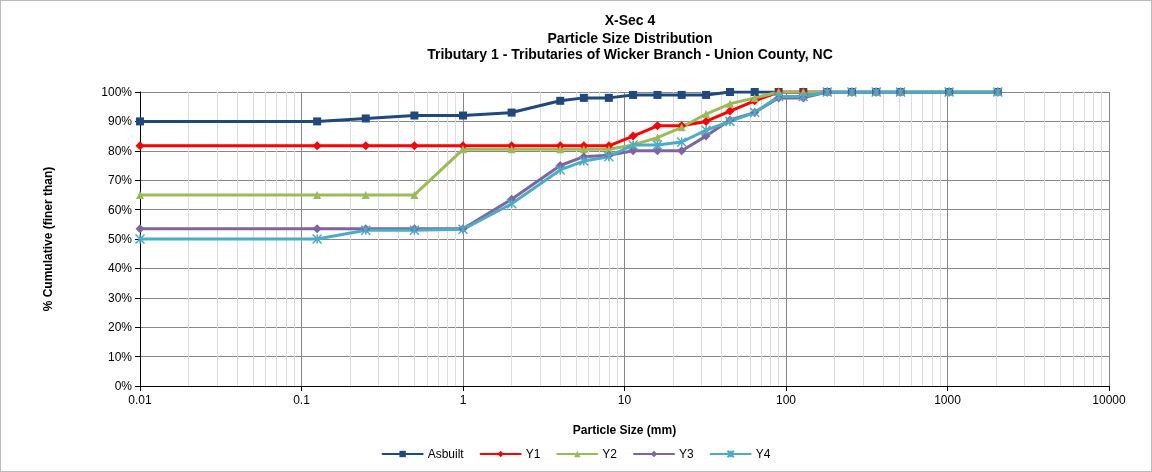 The image size is (1152, 472). I want to click on legend-label: Y3, so click(687, 454).